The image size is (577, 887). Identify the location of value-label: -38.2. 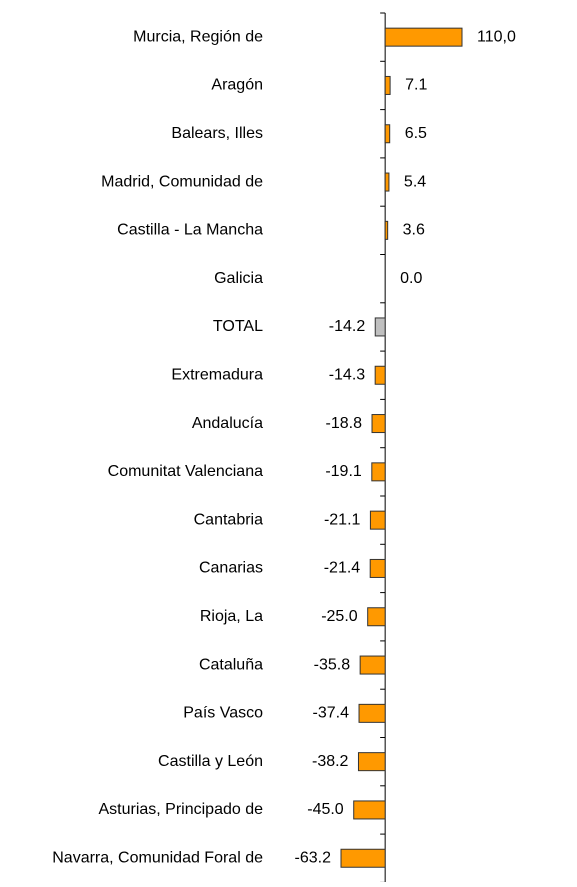
(330, 761).